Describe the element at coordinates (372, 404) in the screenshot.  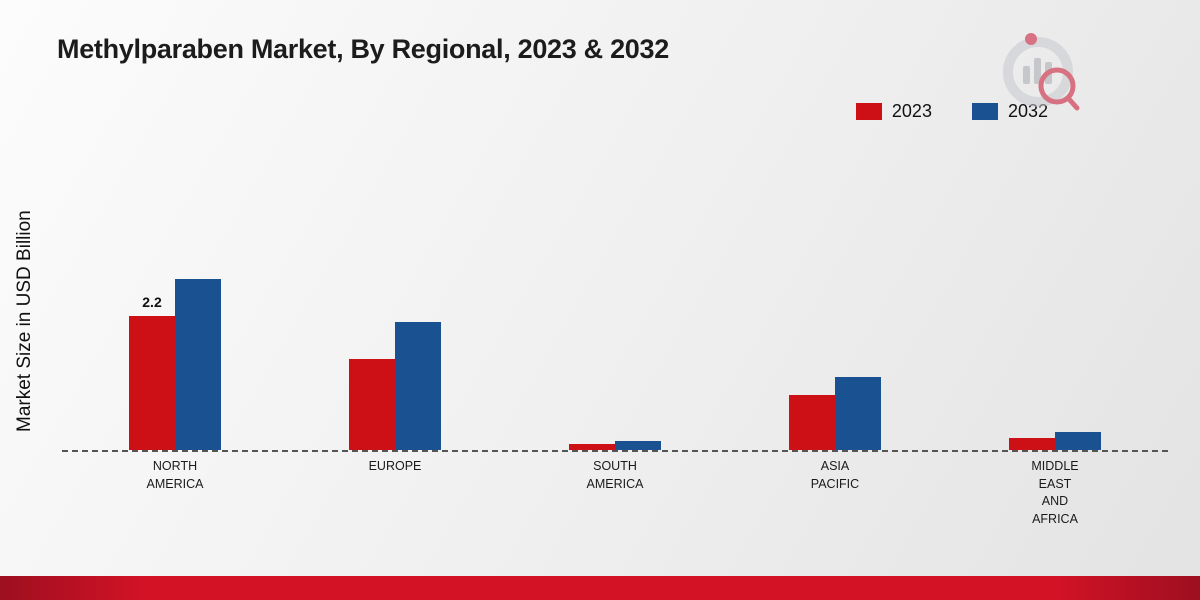
I see `bar-2023-europe` at that location.